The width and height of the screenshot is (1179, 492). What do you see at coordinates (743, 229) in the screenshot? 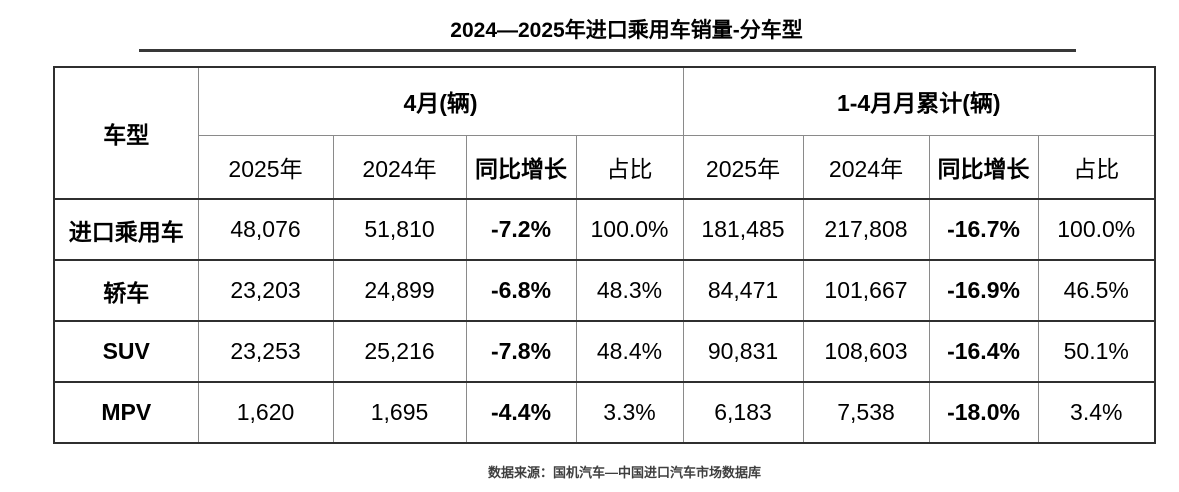
I see `table-cell: 181,485` at bounding box center [743, 229].